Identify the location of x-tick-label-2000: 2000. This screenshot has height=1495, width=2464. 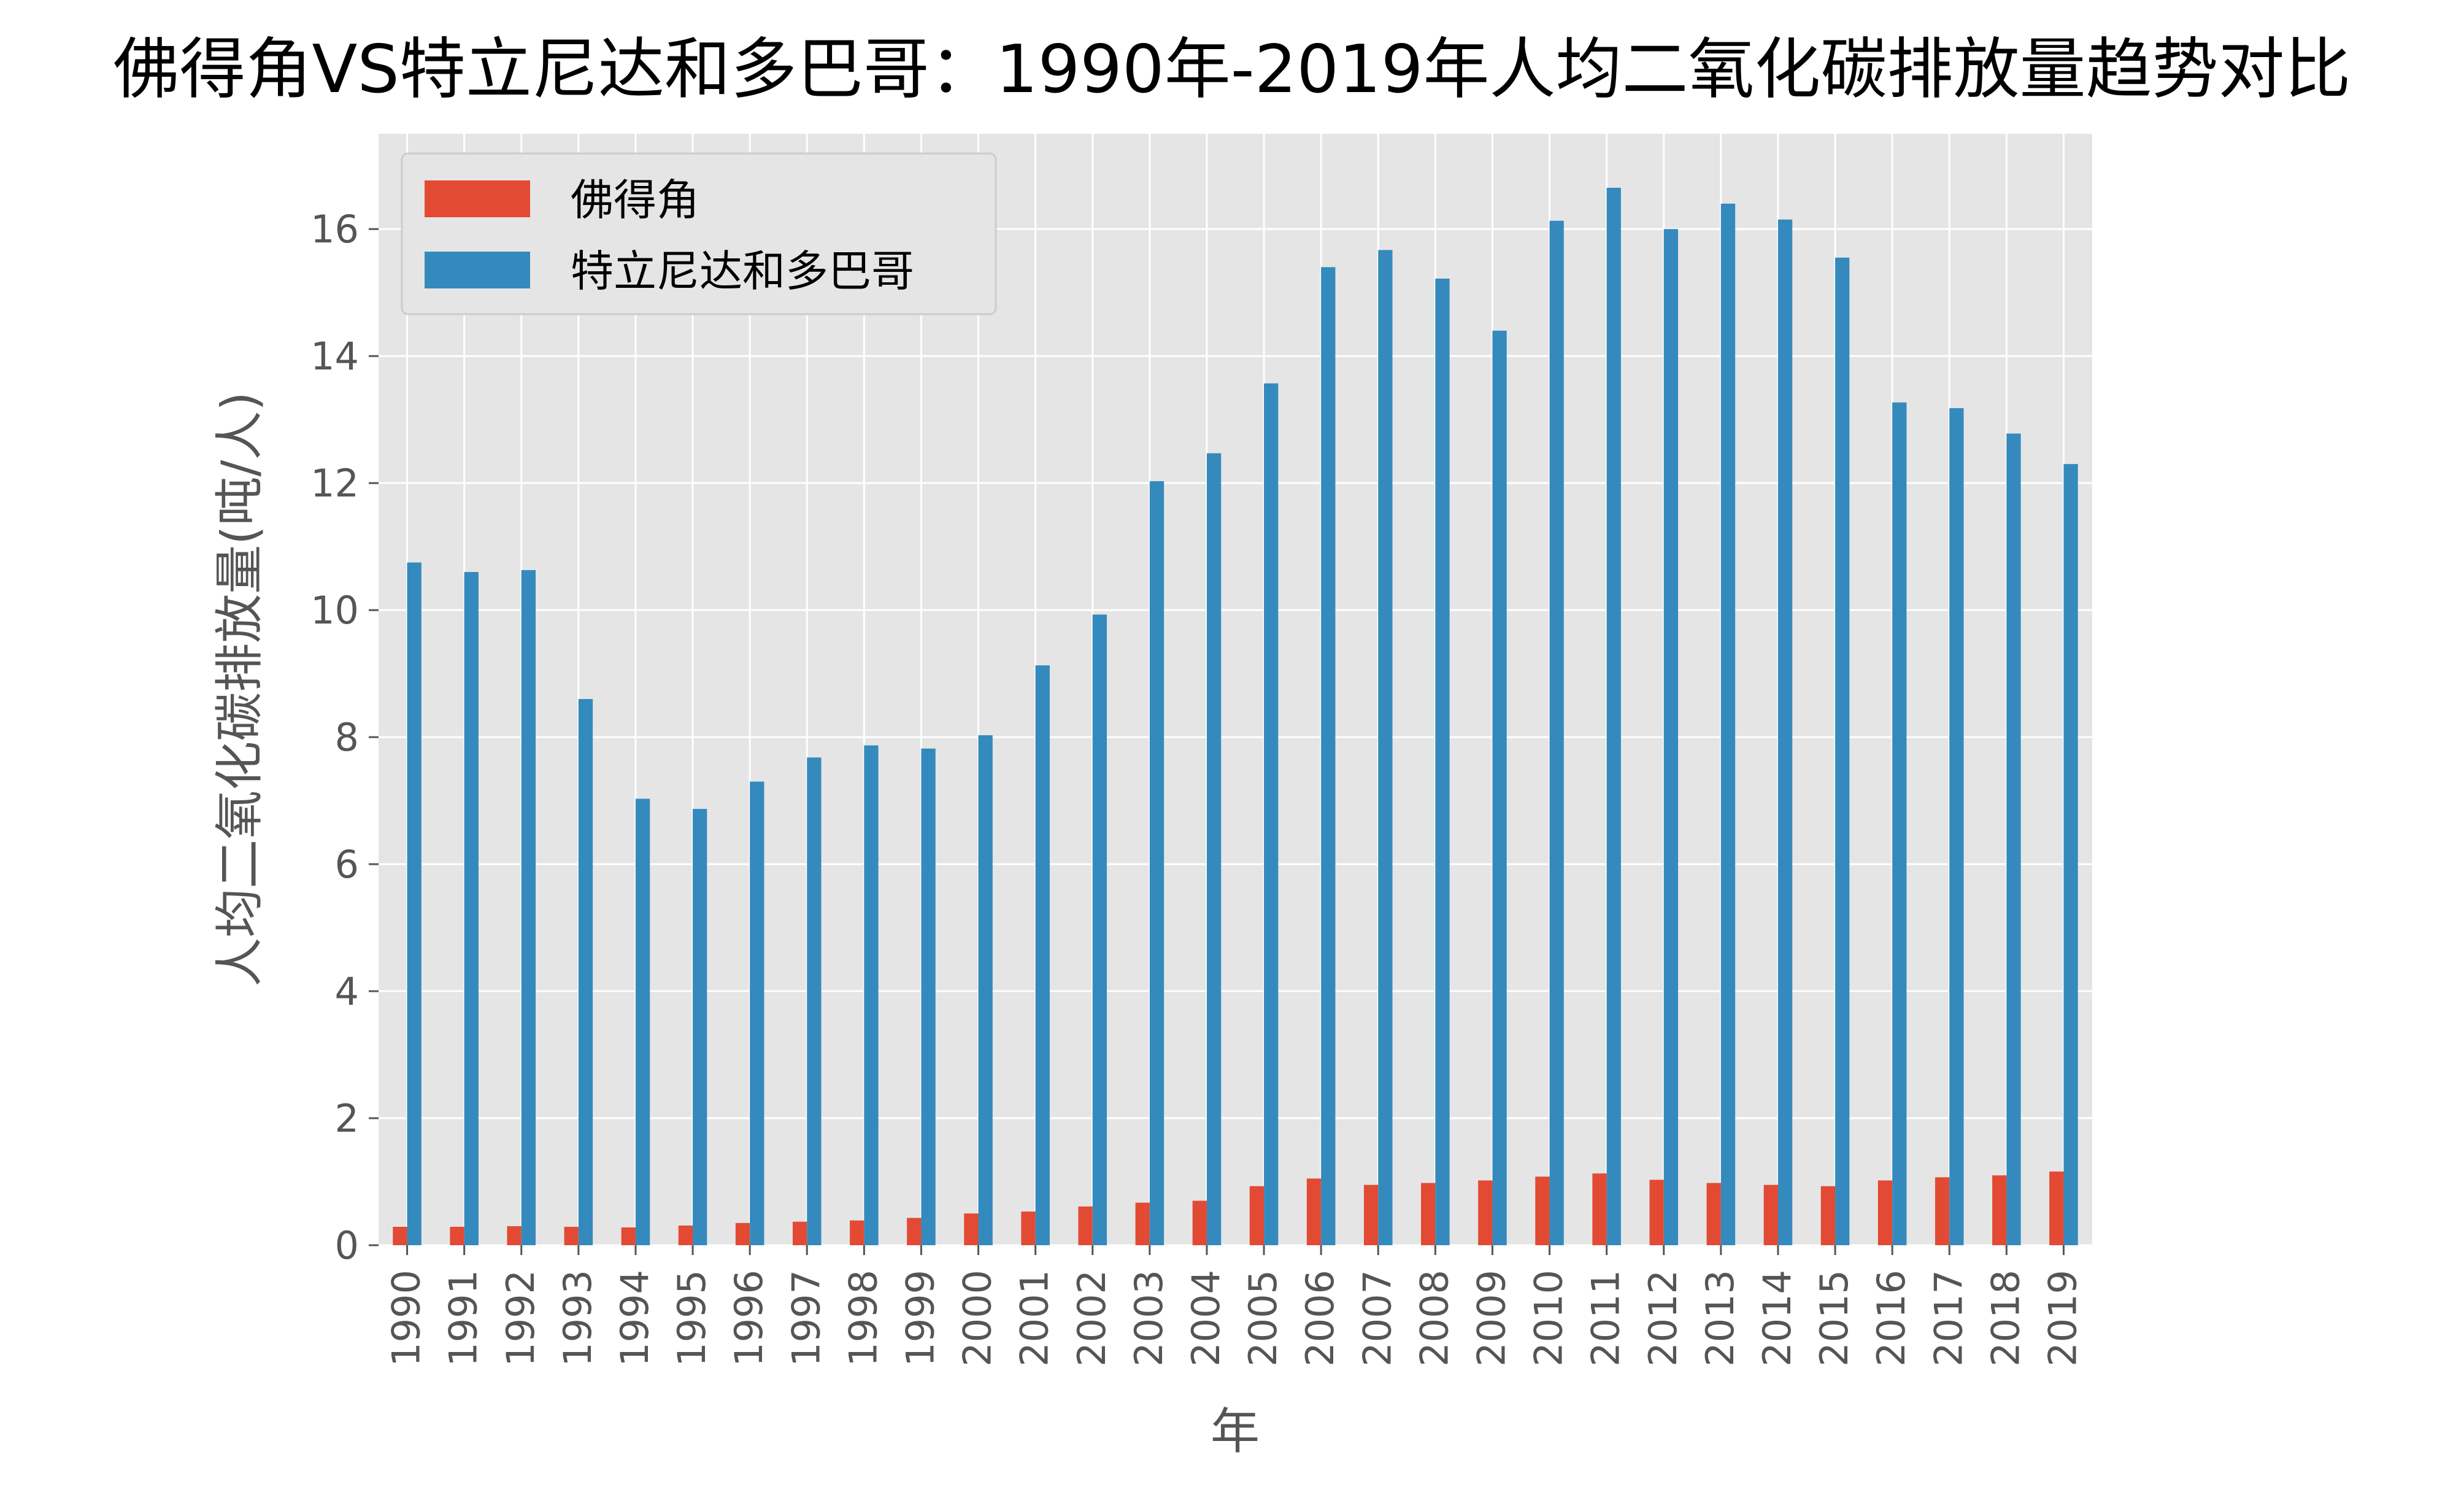
(977, 1318).